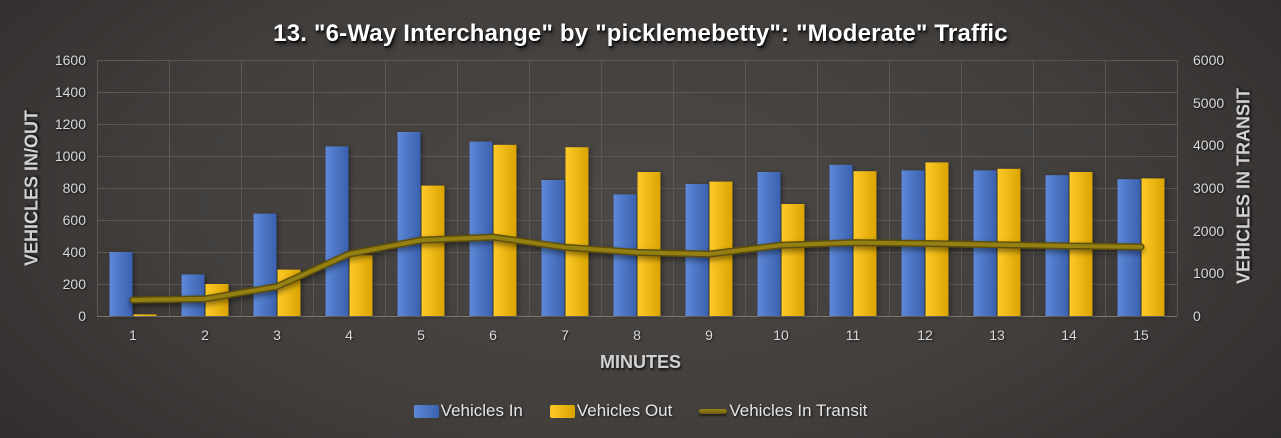 Image resolution: width=1281 pixels, height=438 pixels. I want to click on left-tick-1200: 1200, so click(70, 124).